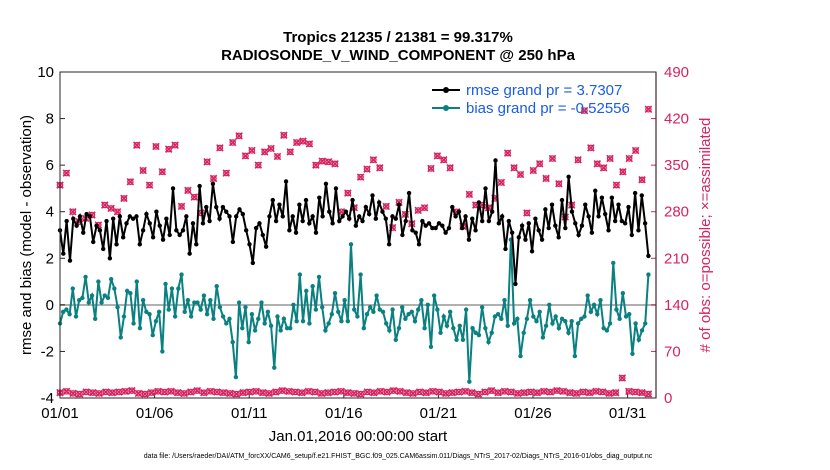 This screenshot has height=470, width=830. Describe the element at coordinates (676, 165) in the screenshot. I see `right-tick-label: 350` at that location.